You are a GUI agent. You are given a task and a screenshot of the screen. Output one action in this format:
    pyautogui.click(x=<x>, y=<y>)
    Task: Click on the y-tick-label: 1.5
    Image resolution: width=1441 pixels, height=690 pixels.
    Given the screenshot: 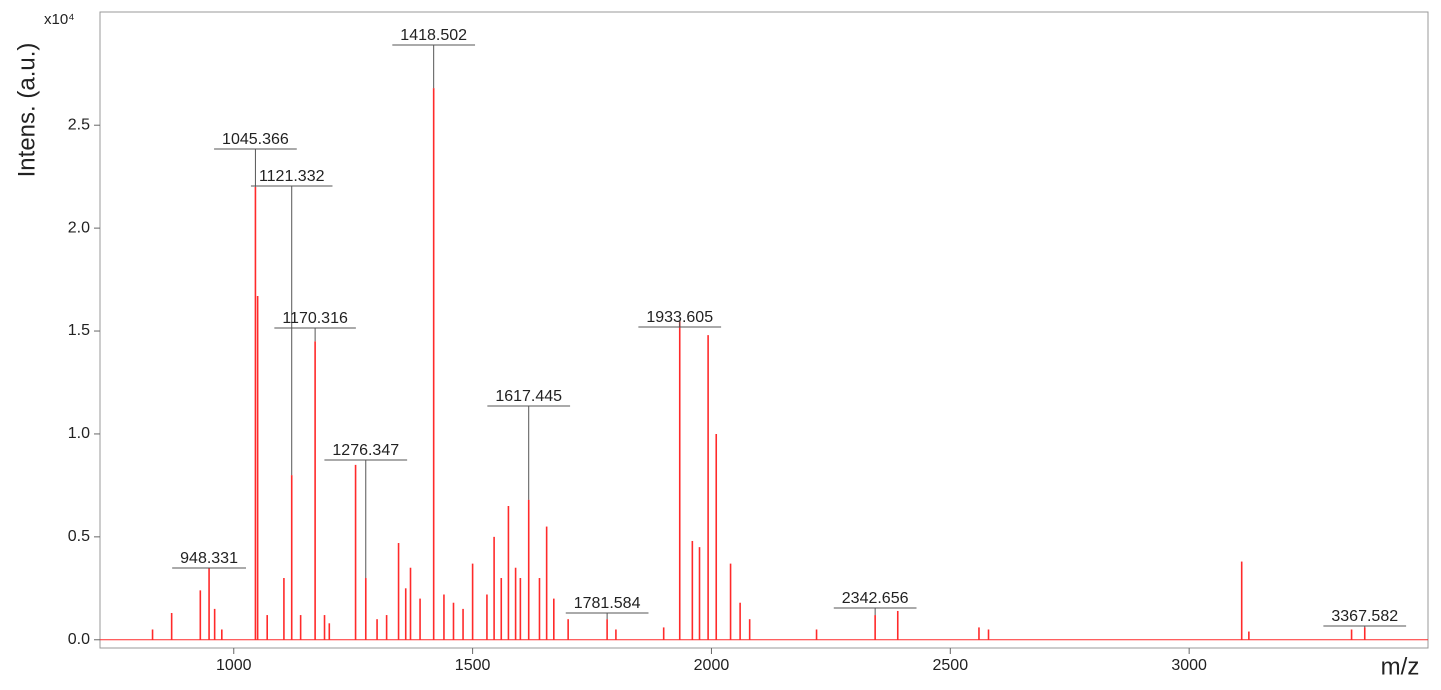 What is the action you would take?
    pyautogui.click(x=79, y=330)
    